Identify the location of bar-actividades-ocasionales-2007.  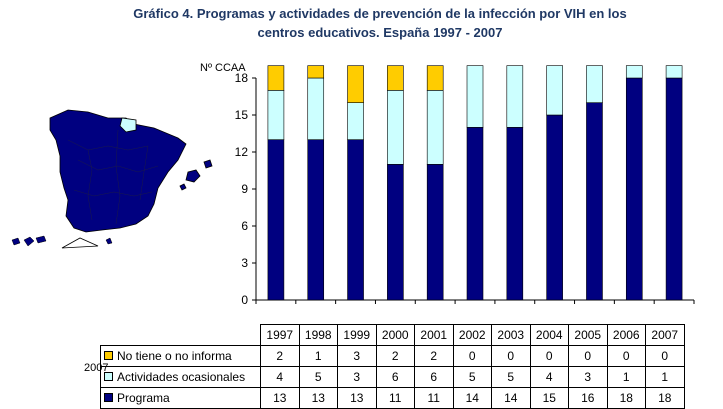
(674, 72).